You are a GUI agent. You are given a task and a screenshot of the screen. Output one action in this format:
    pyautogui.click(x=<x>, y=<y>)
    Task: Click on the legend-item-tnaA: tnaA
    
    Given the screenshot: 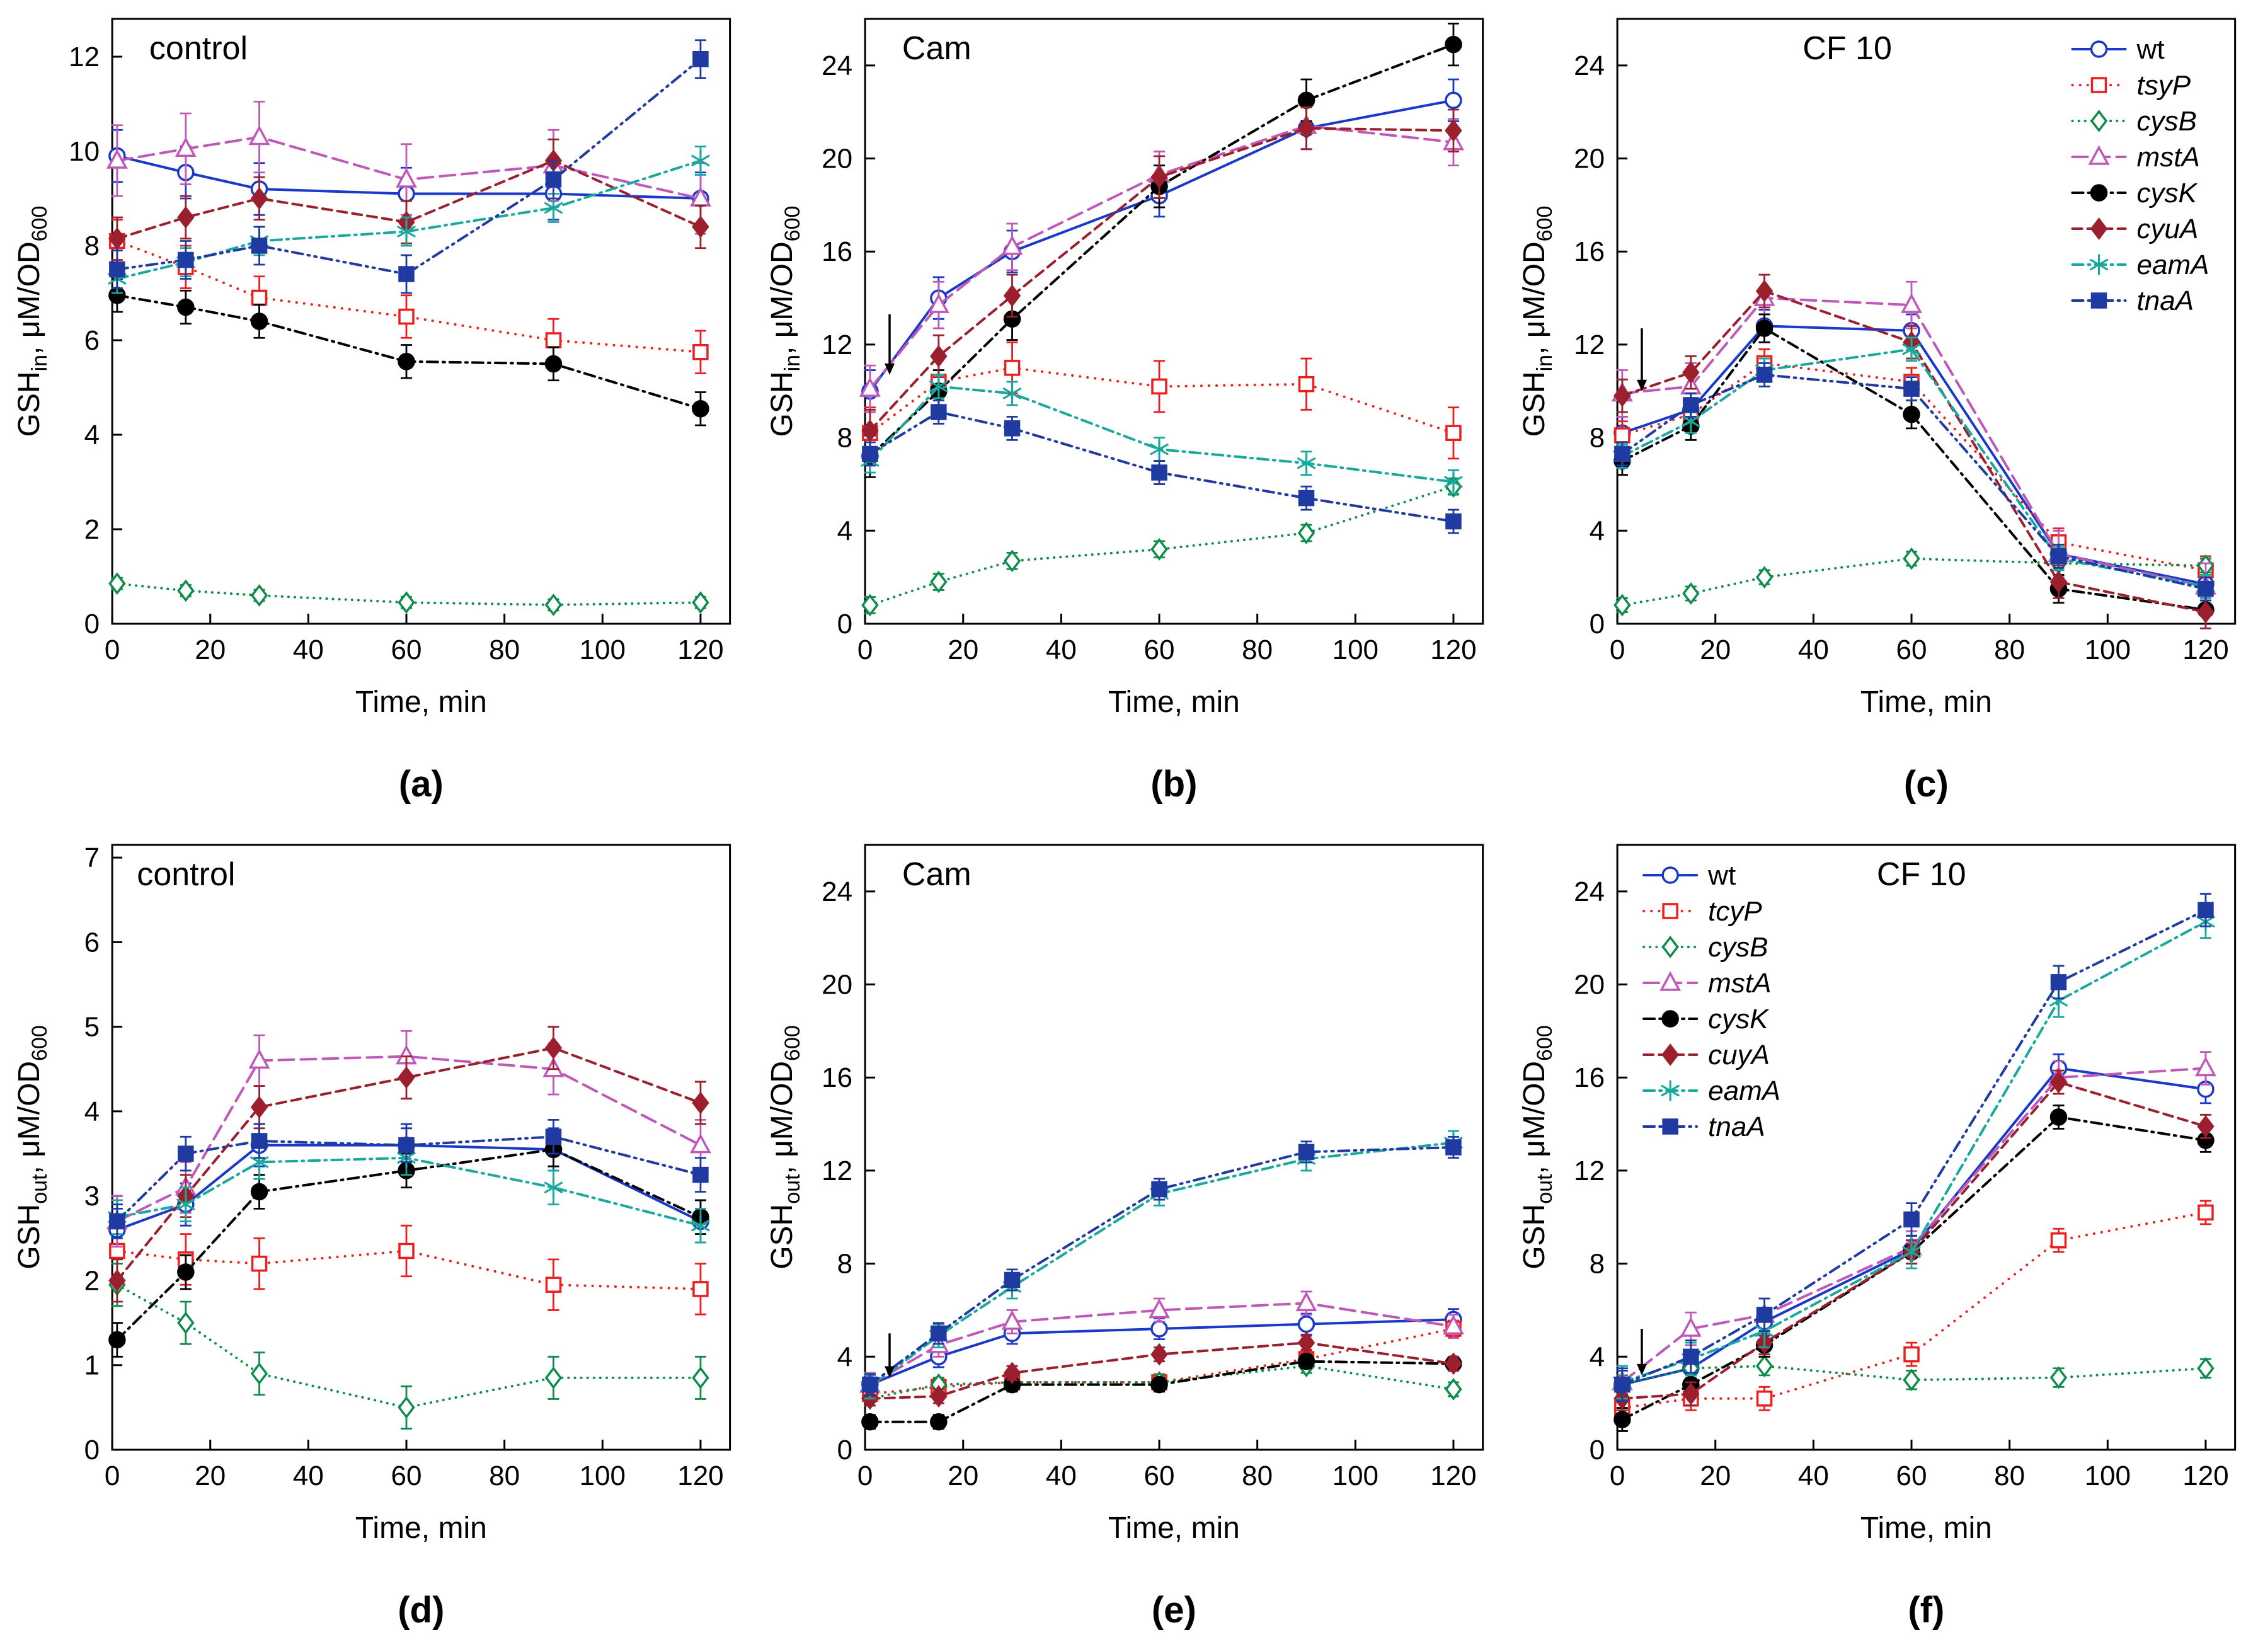 What is the action you would take?
    pyautogui.click(x=2132, y=300)
    